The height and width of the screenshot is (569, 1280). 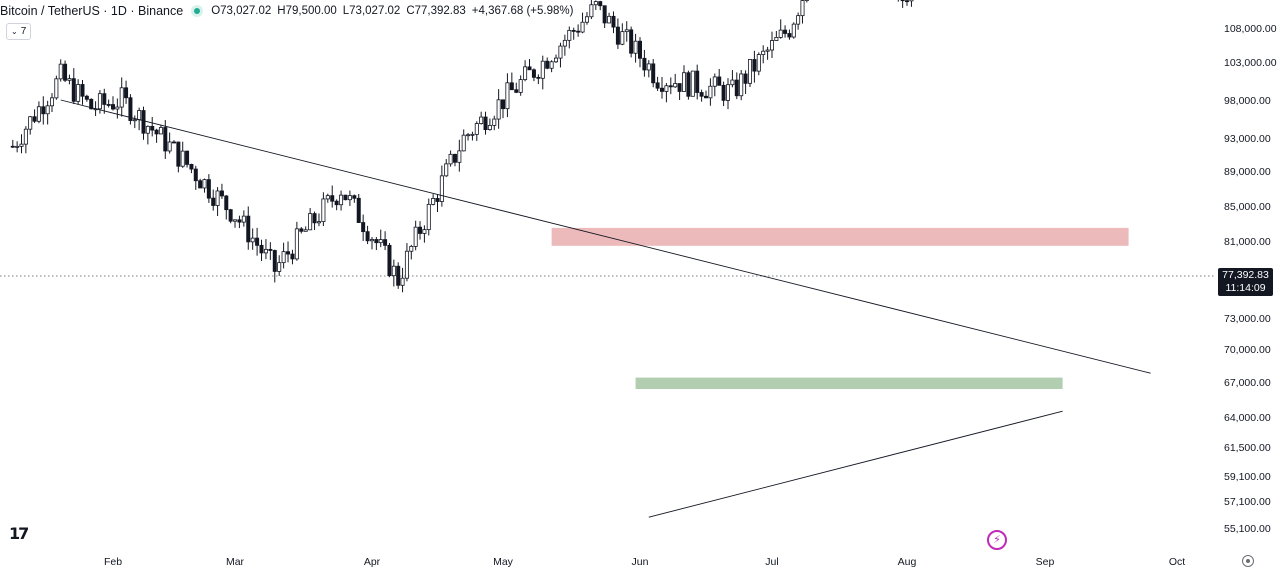 I want to click on price-tick-label: 67,000.00, so click(x=1247, y=383).